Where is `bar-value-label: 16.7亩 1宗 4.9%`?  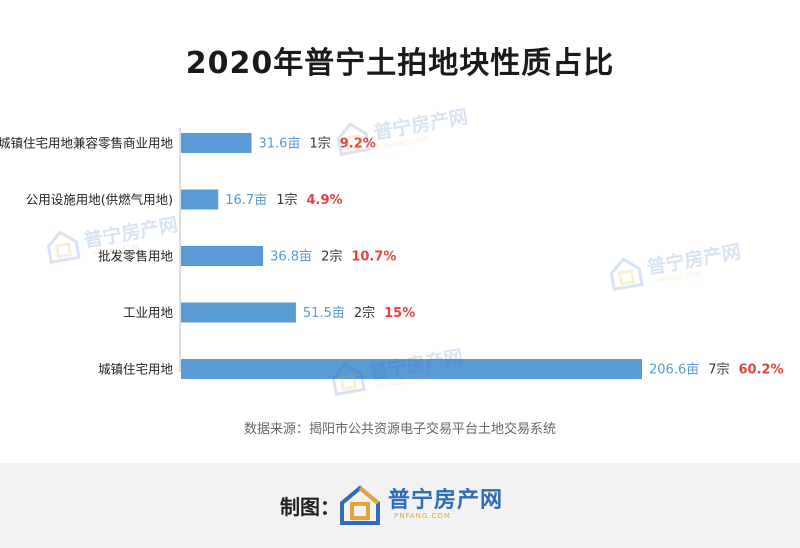
bar-value-label: 16.7亩 1宗 4.9% is located at coordinates (283, 200).